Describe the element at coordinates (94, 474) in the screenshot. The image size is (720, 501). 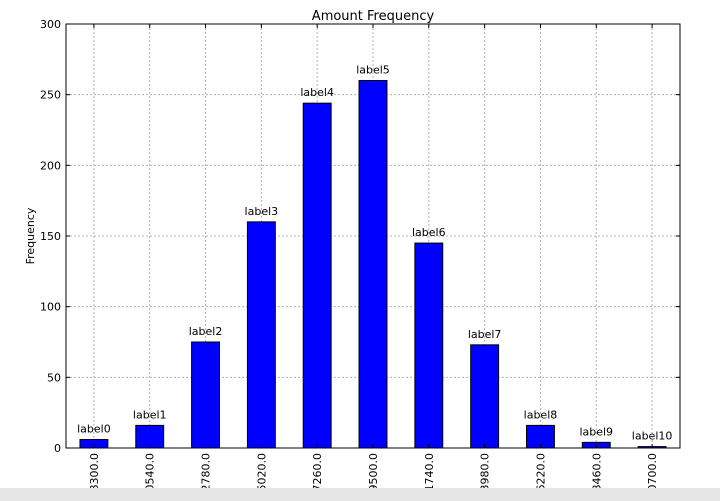
I see `x-tick-label: )8300.0` at that location.